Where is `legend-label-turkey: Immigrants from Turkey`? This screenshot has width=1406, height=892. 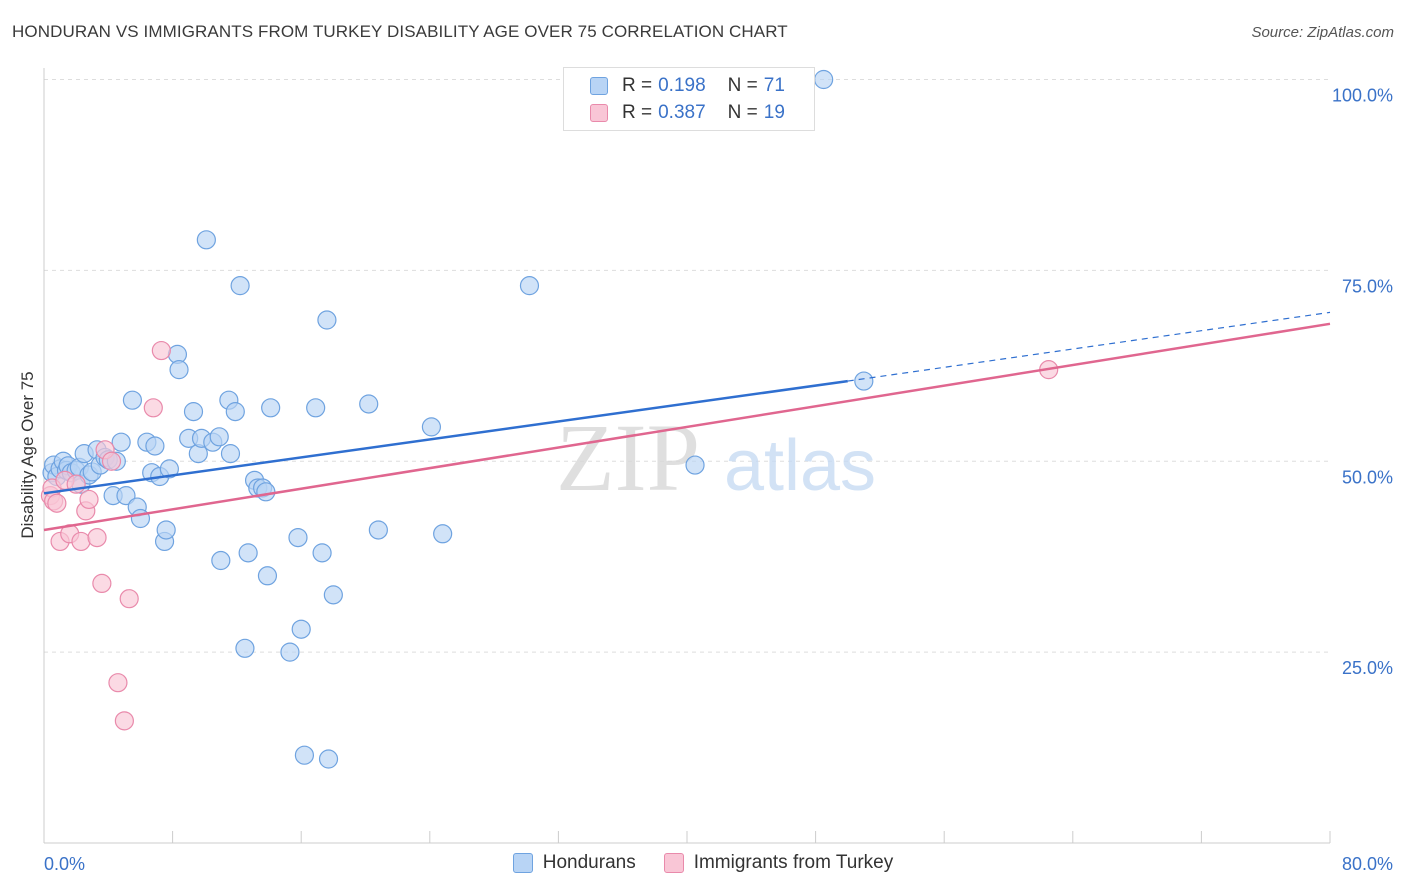 legend-label-turkey: Immigrants from Turkey is located at coordinates (793, 862).